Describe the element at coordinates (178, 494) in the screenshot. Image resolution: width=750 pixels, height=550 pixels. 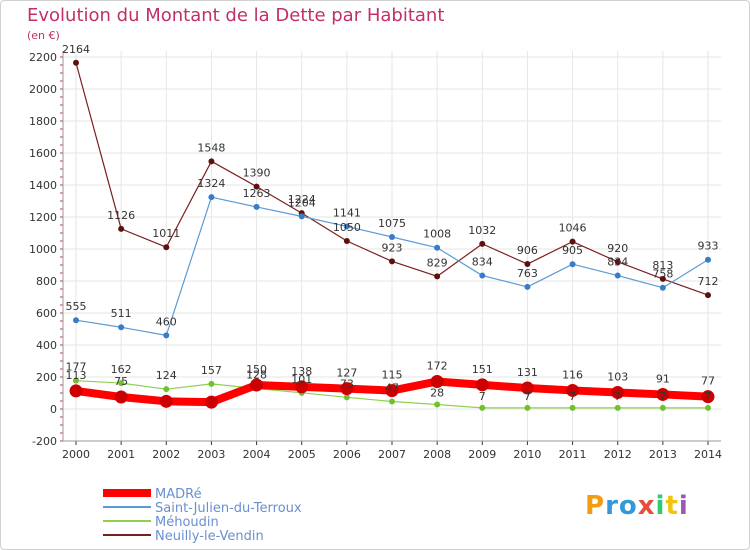
I see `legend-label: MADRé` at that location.